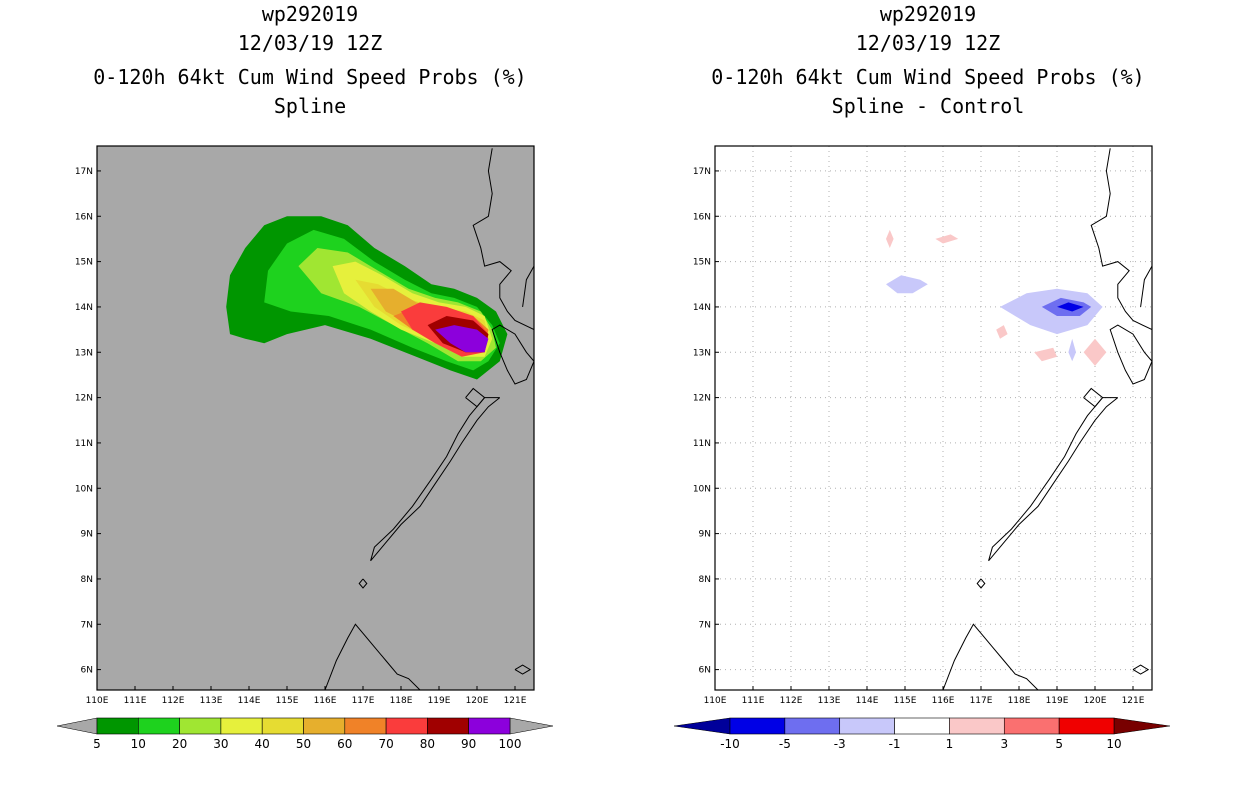 The height and width of the screenshot is (800, 1236). Describe the element at coordinates (84, 489) in the screenshot. I see `left-y-tick-label: 10N` at that location.